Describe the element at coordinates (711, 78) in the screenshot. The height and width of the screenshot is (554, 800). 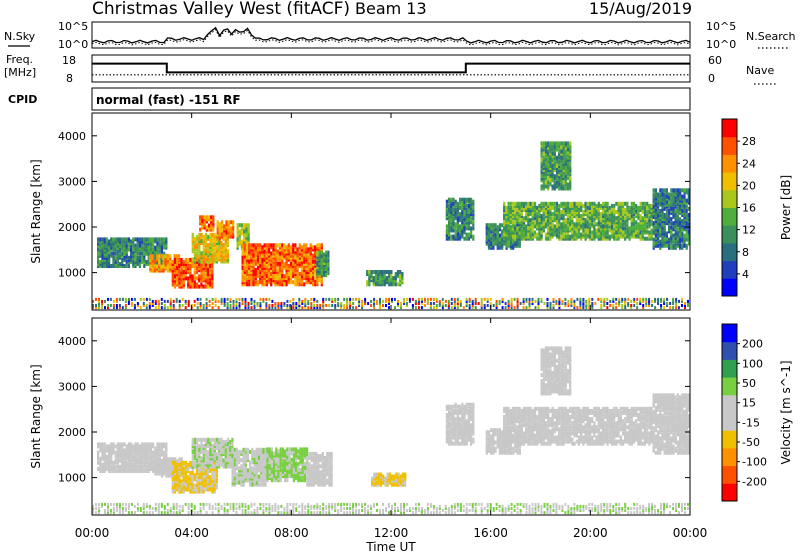
I see `nave-tick-bottom: 0` at that location.